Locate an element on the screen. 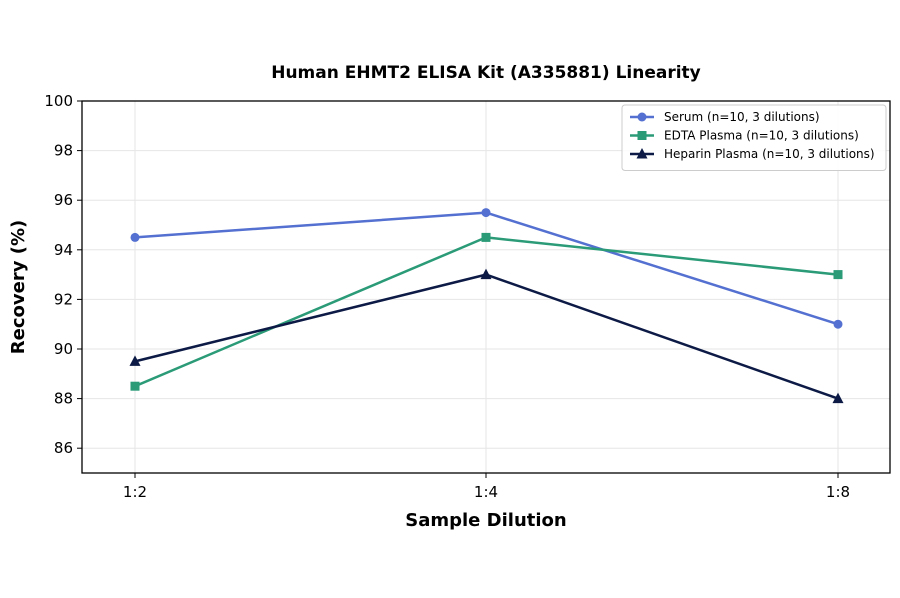 This screenshot has height=598, width=900. legend-box is located at coordinates (754, 137).